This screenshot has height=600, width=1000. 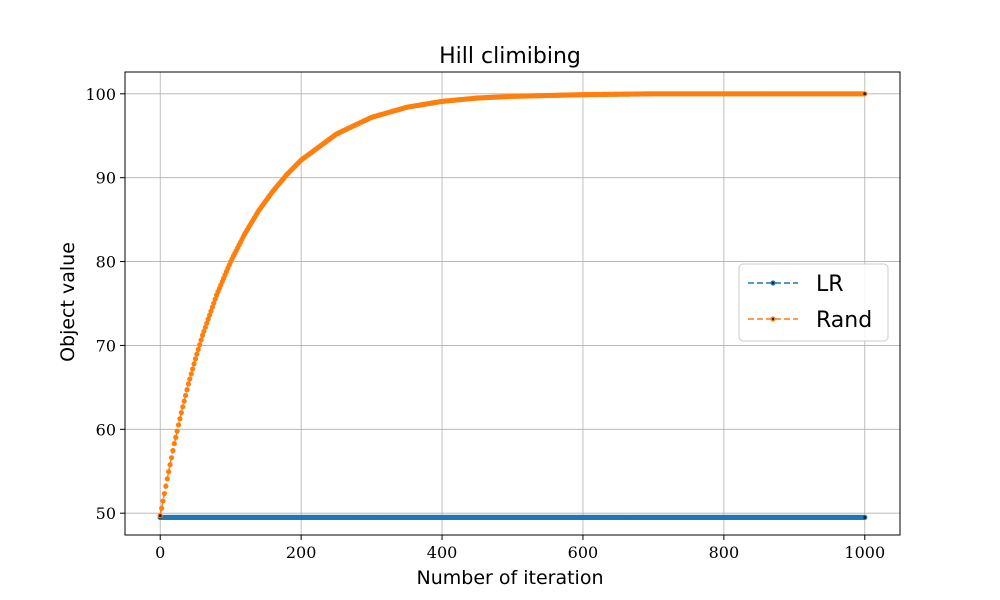 I want to click on x-tick-label: 800, so click(x=724, y=552).